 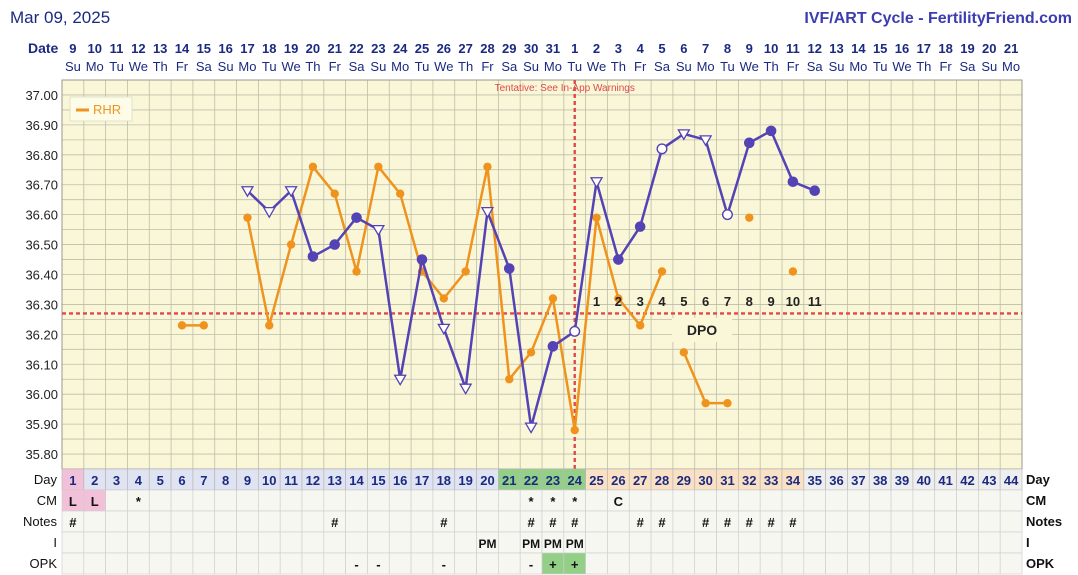 I want to click on day-number: 5, so click(x=160, y=480).